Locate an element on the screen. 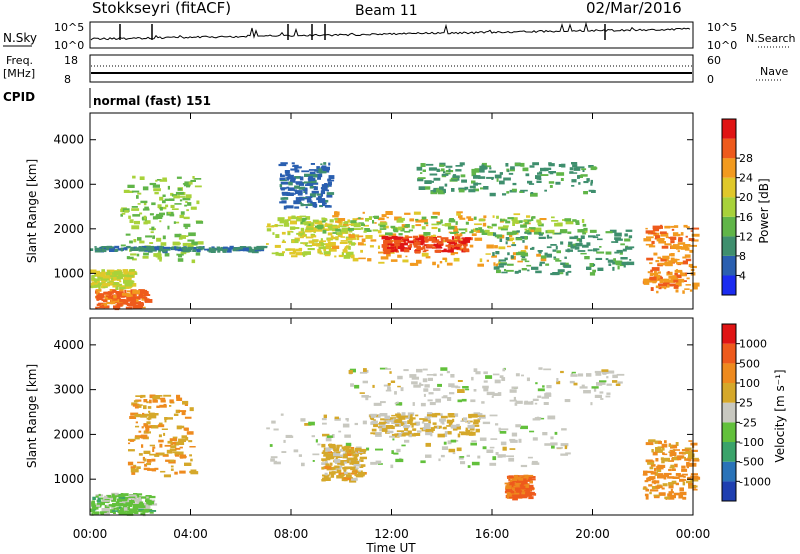 The width and height of the screenshot is (800, 554). colorbar-segment is located at coordinates (729, 393).